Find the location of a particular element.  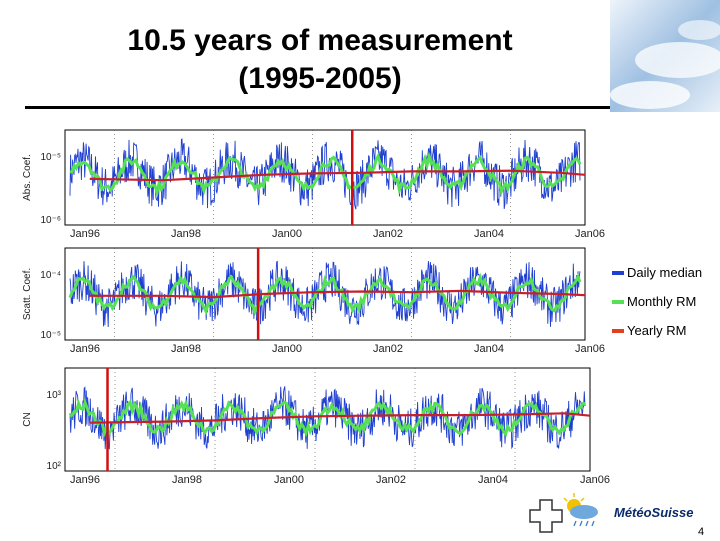

legend-item-daily: Daily median is located at coordinates (657, 272).